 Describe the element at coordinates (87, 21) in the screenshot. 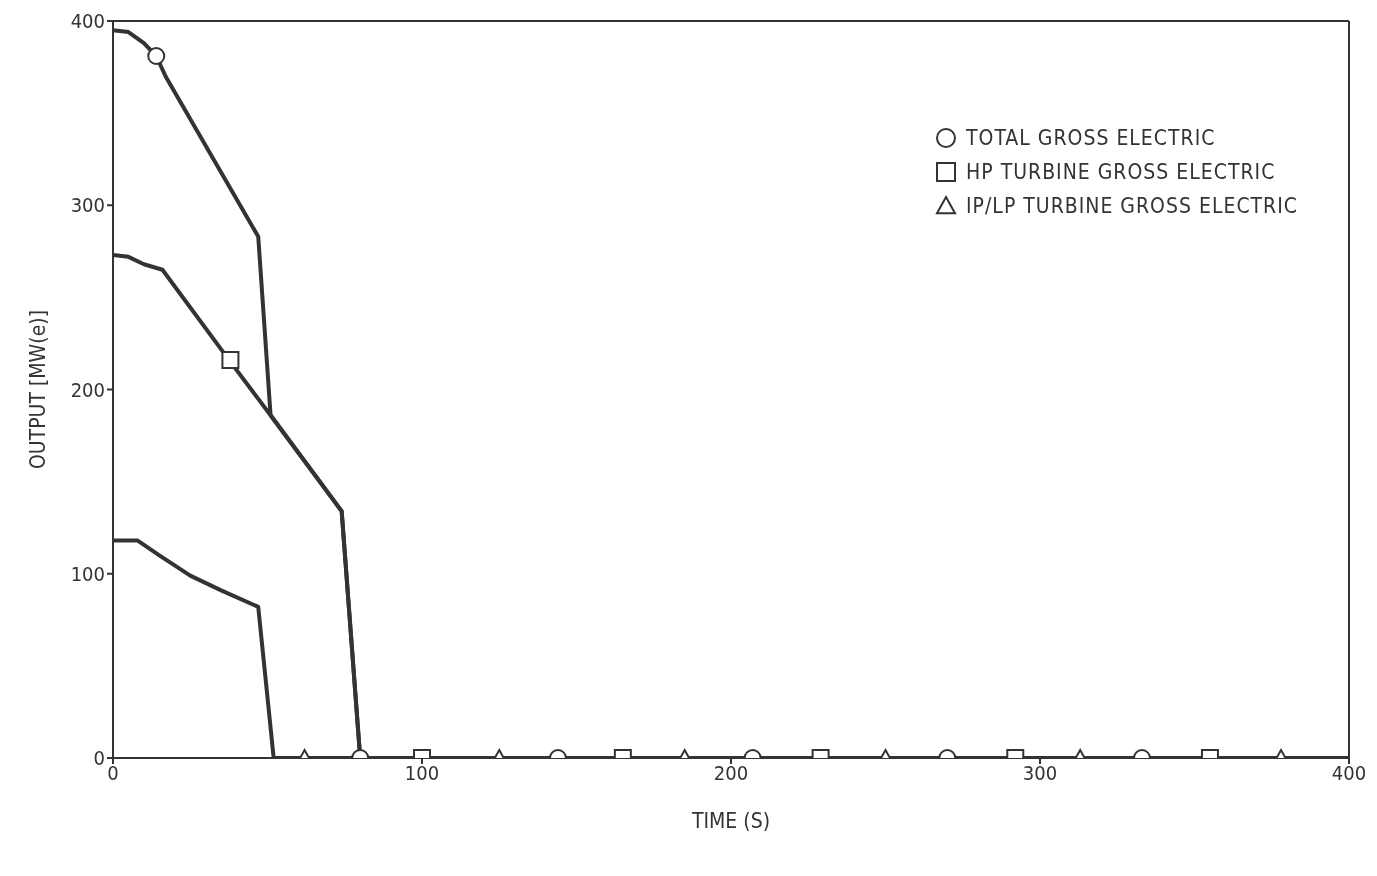

I see `y-tick-label: 400` at that location.